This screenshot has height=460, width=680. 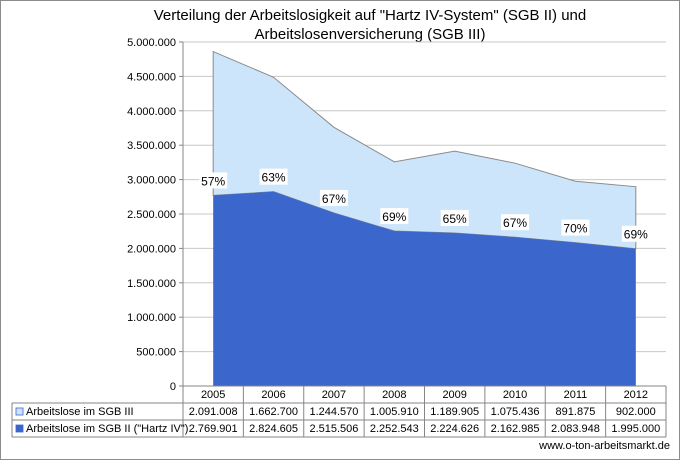 I want to click on y-tick-label: 3.500.000, so click(x=151, y=146).